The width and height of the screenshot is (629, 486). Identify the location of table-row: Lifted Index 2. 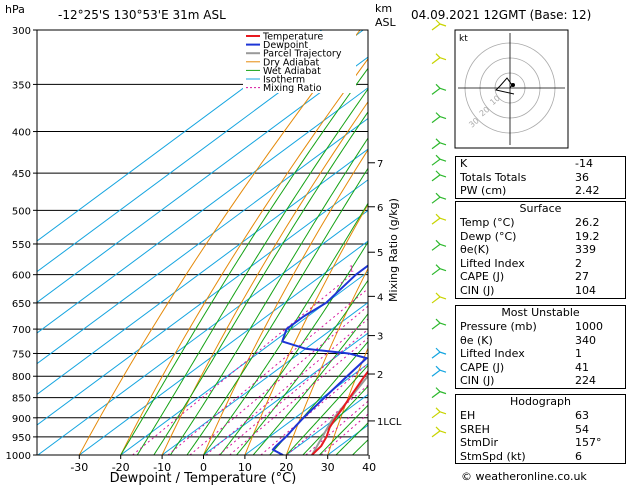
(540, 264).